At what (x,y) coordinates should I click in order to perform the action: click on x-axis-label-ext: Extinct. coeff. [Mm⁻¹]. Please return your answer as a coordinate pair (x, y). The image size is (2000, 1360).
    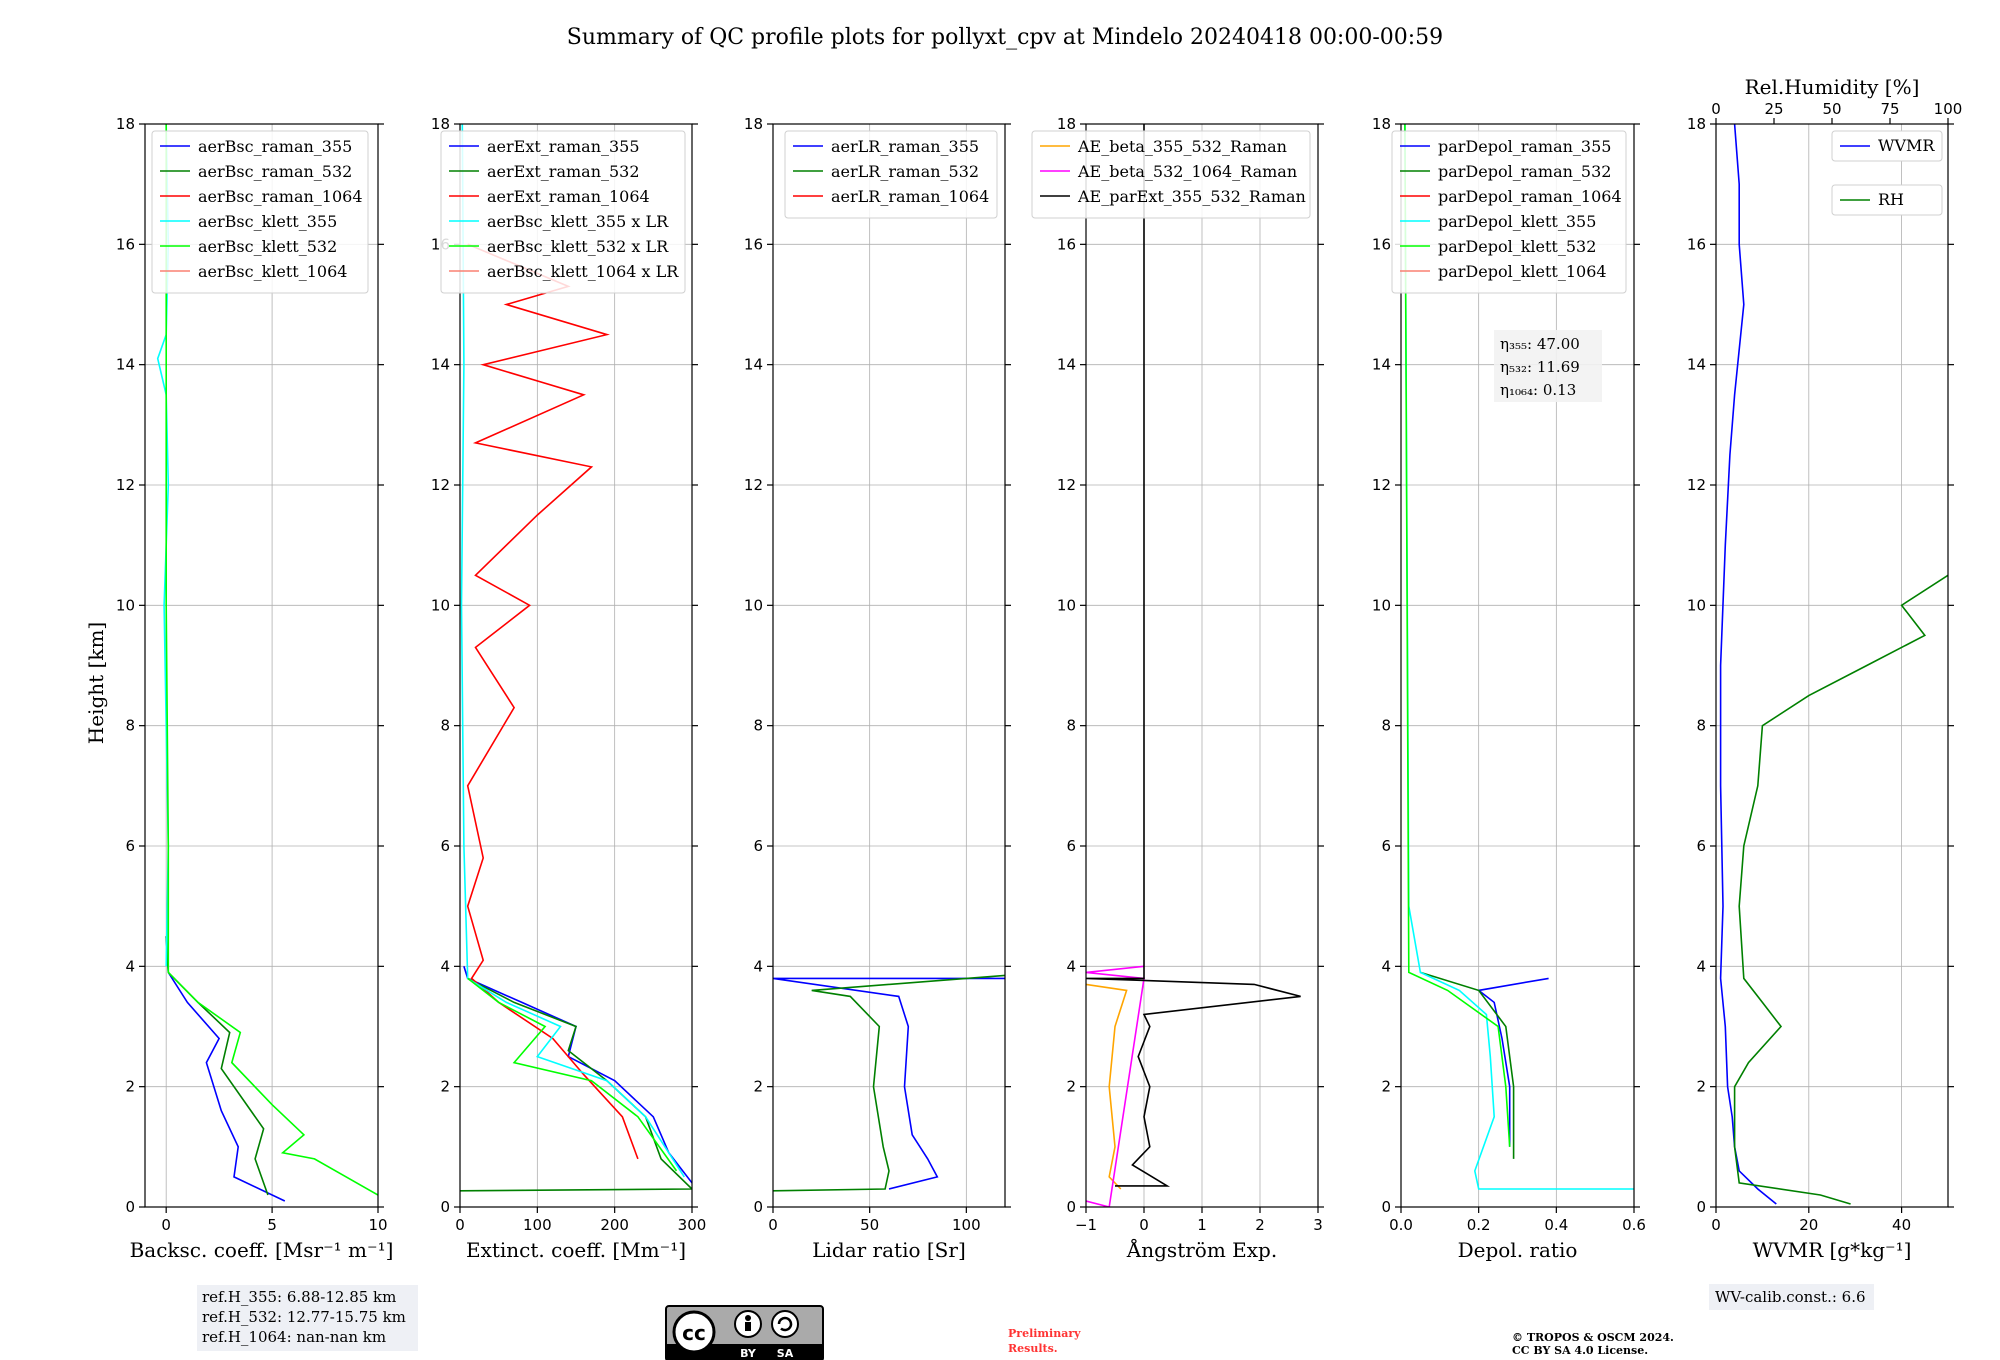
    Looking at the image, I should click on (576, 1250).